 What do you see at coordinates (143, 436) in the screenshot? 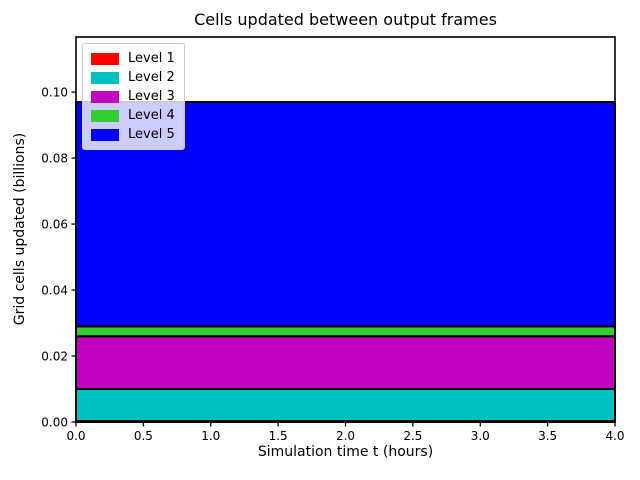
I see `x-tick-label: 0.5` at bounding box center [143, 436].